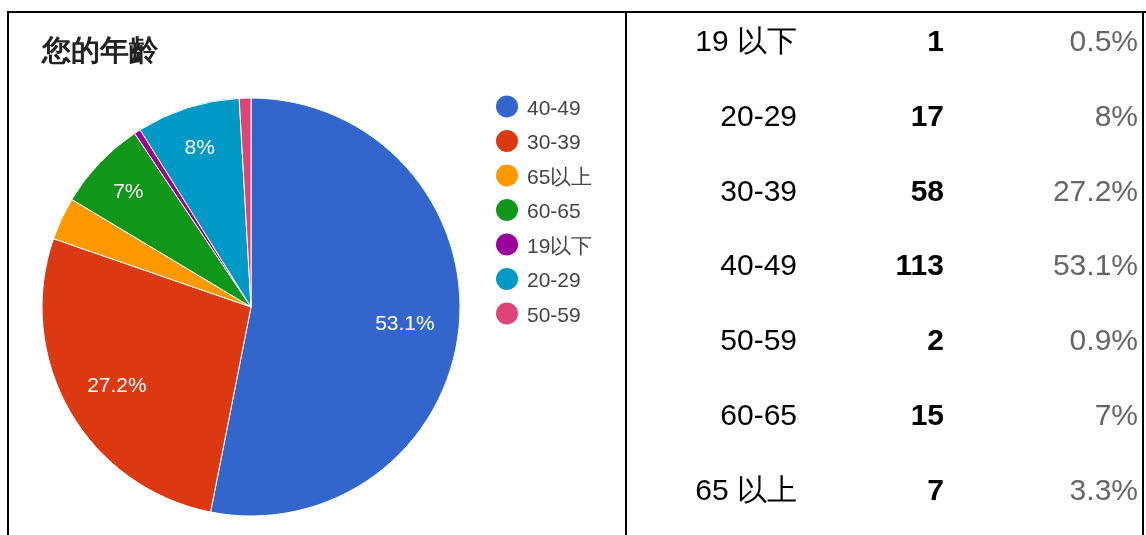 This screenshot has height=535, width=1146. I want to click on legend-label: 60-65, so click(554, 210).